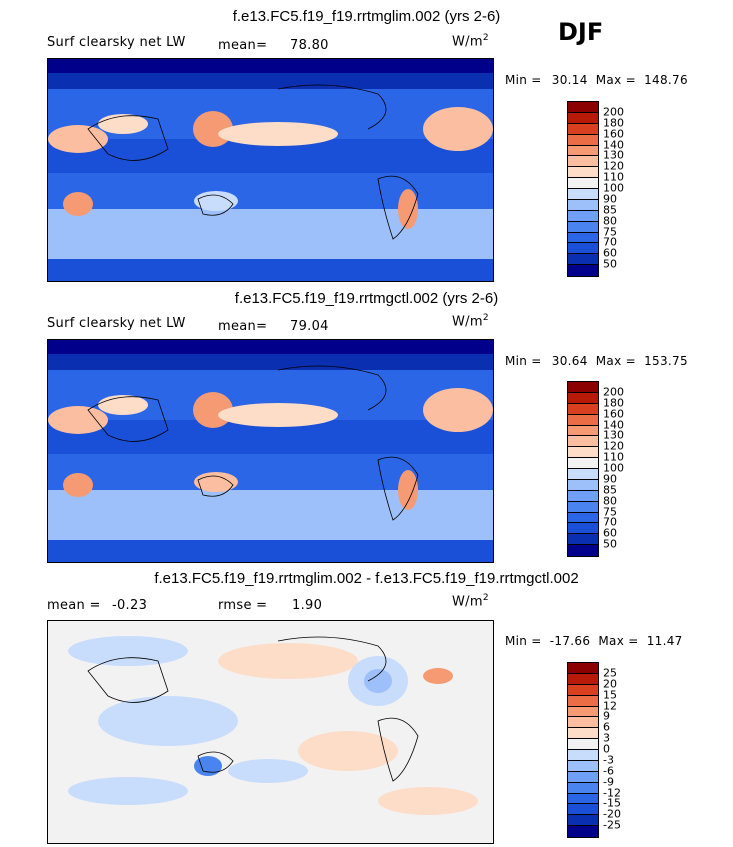 The height and width of the screenshot is (847, 733). I want to click on panel-1-units: W/m2, so click(470, 41).